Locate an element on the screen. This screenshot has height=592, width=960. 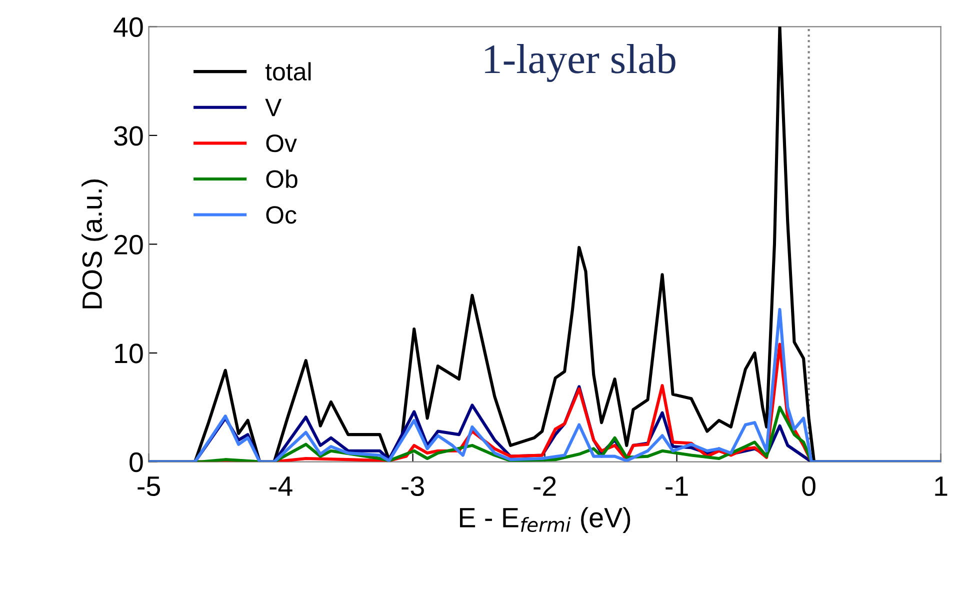
x-tick-label: -4 is located at coordinates (281, 486).